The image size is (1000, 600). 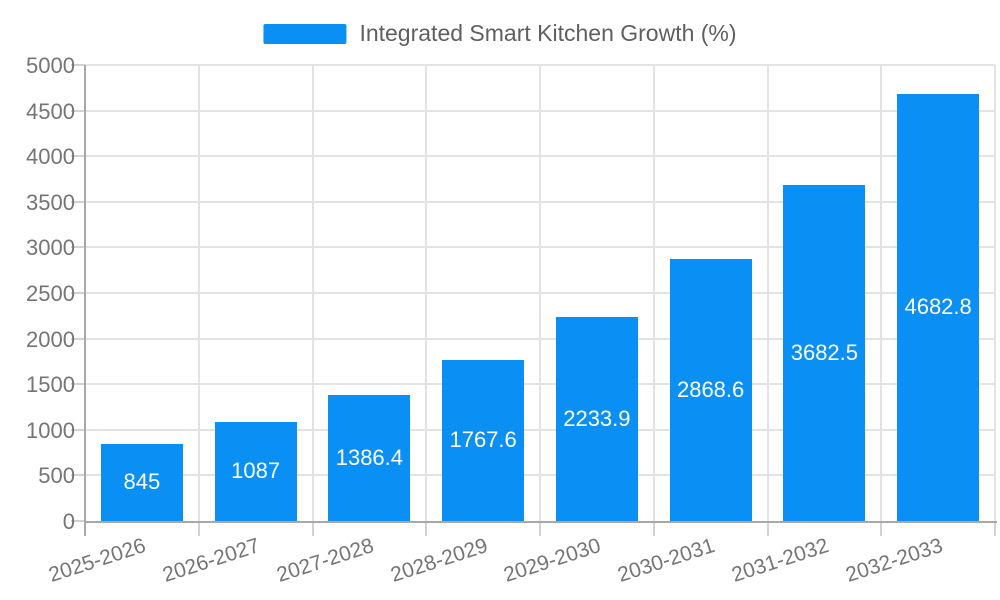 I want to click on legend-label: Integrated Smart Kitchen Growth (%), so click(x=548, y=33).